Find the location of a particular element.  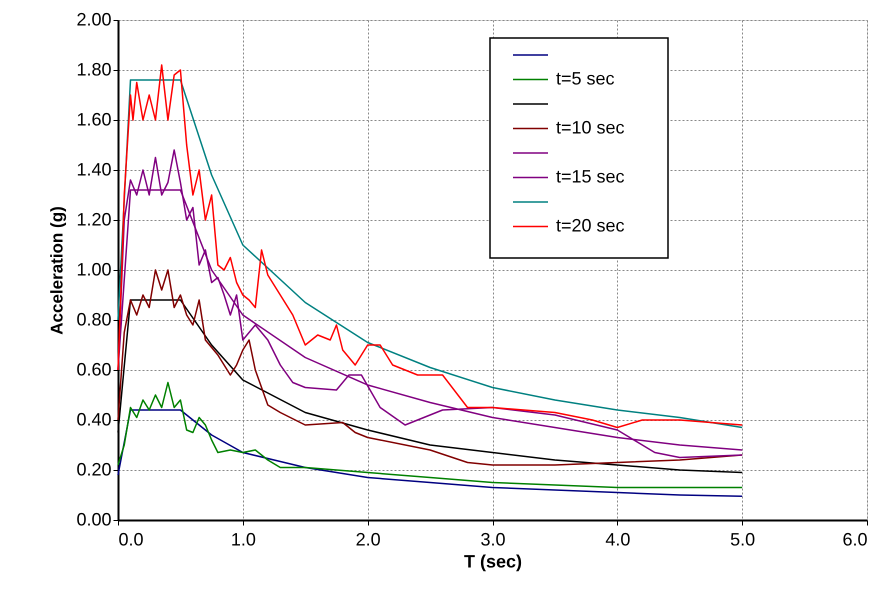

y-tick-label: 0.40 is located at coordinates (94, 420).